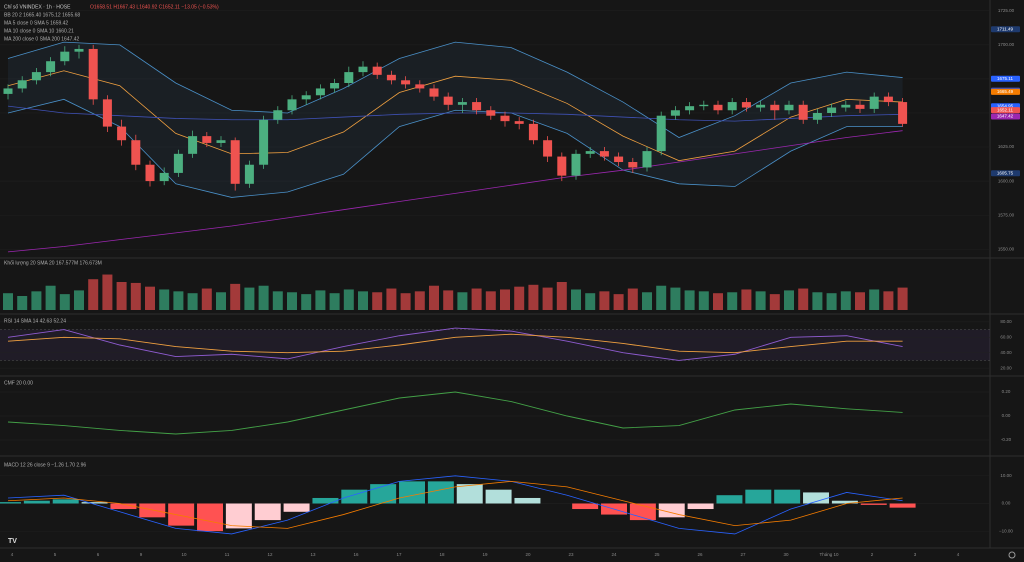 The width and height of the screenshot is (1024, 562). I want to click on y-tick-label: 1700.00, so click(1006, 44).